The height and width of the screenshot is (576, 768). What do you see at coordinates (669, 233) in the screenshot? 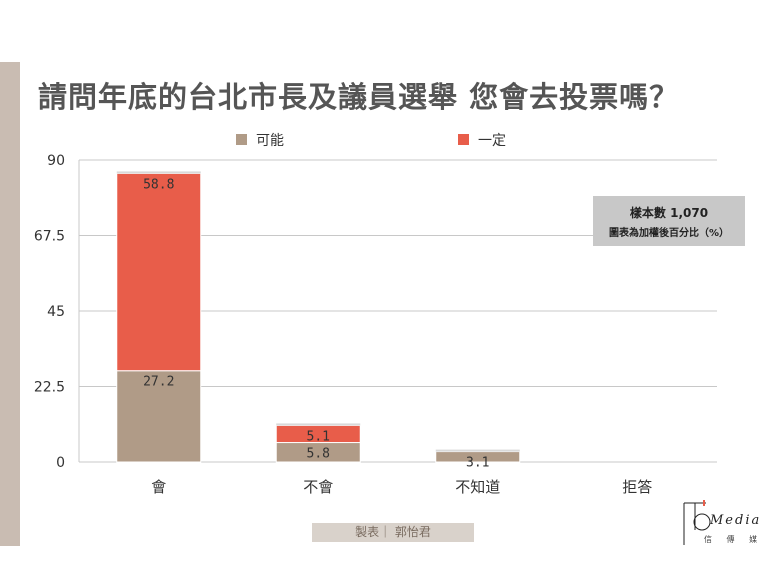
I see `weighting-note: 圖表為加權後百分比（%）` at bounding box center [669, 233].